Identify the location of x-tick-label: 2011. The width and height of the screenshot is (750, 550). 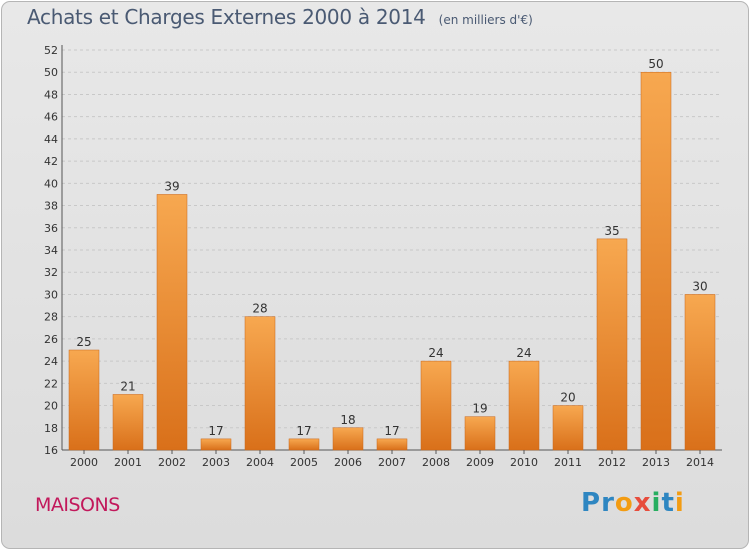
(568, 462).